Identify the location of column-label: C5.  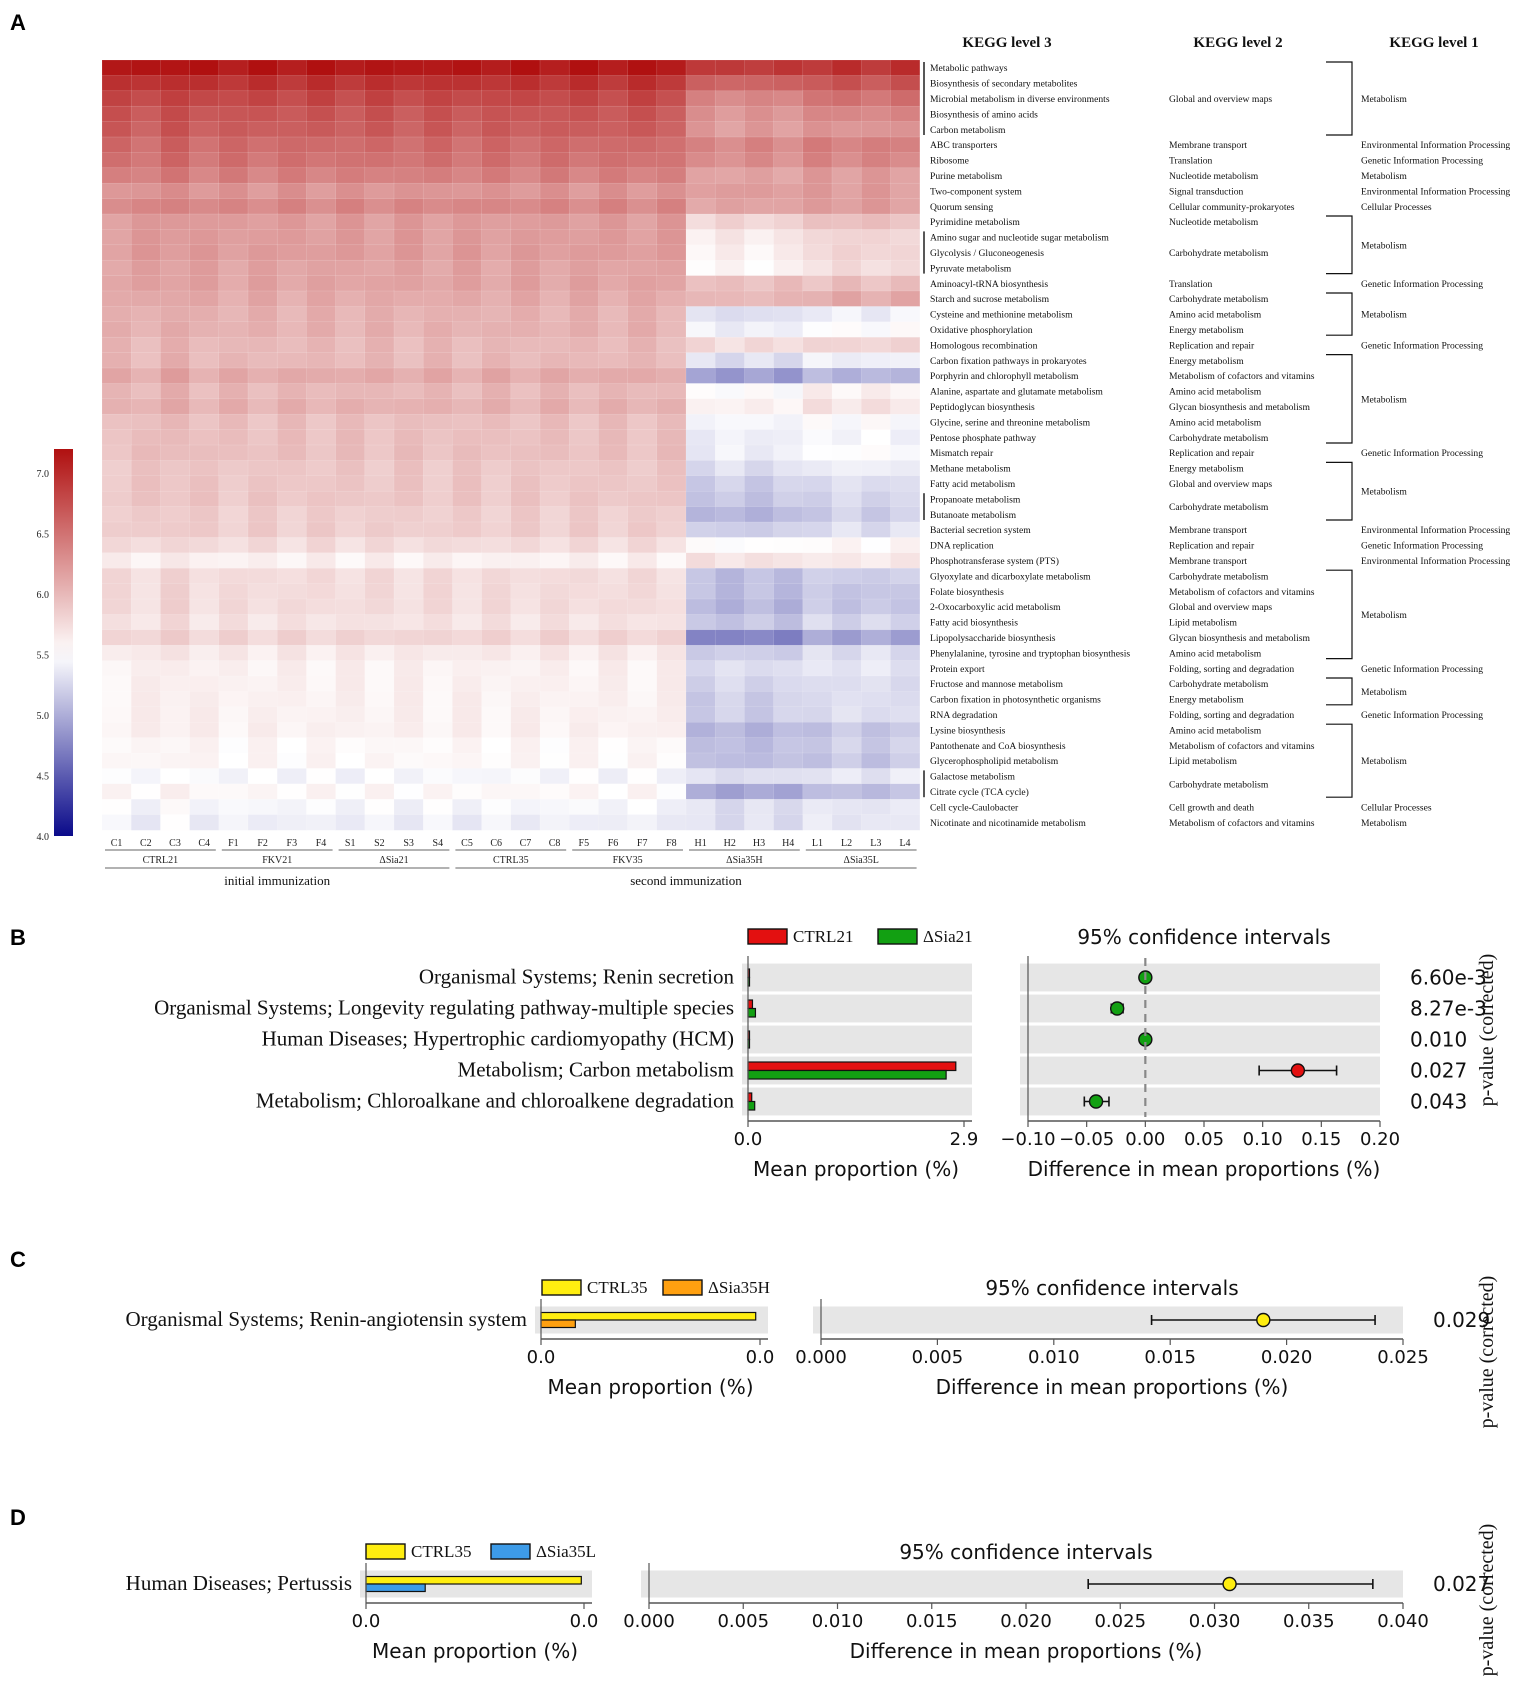
(467, 843).